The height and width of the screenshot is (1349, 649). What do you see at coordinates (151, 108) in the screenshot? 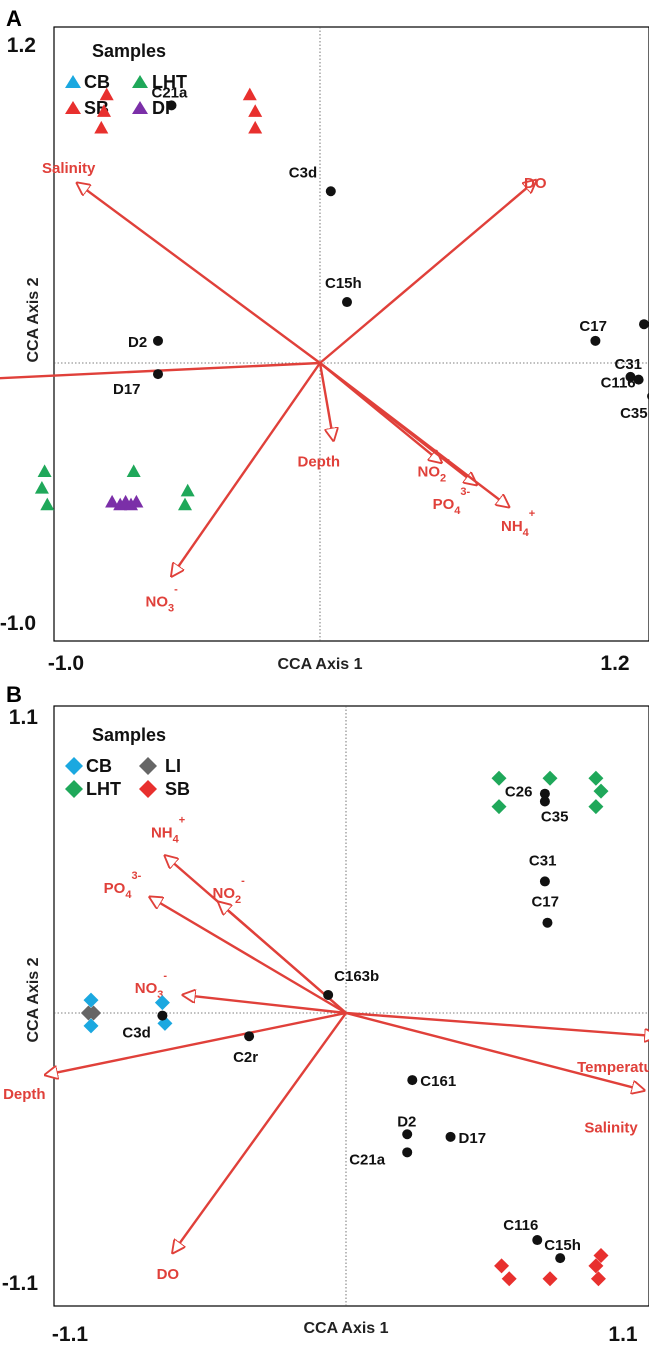
I see `legend-entry-di-a: DI` at bounding box center [151, 108].